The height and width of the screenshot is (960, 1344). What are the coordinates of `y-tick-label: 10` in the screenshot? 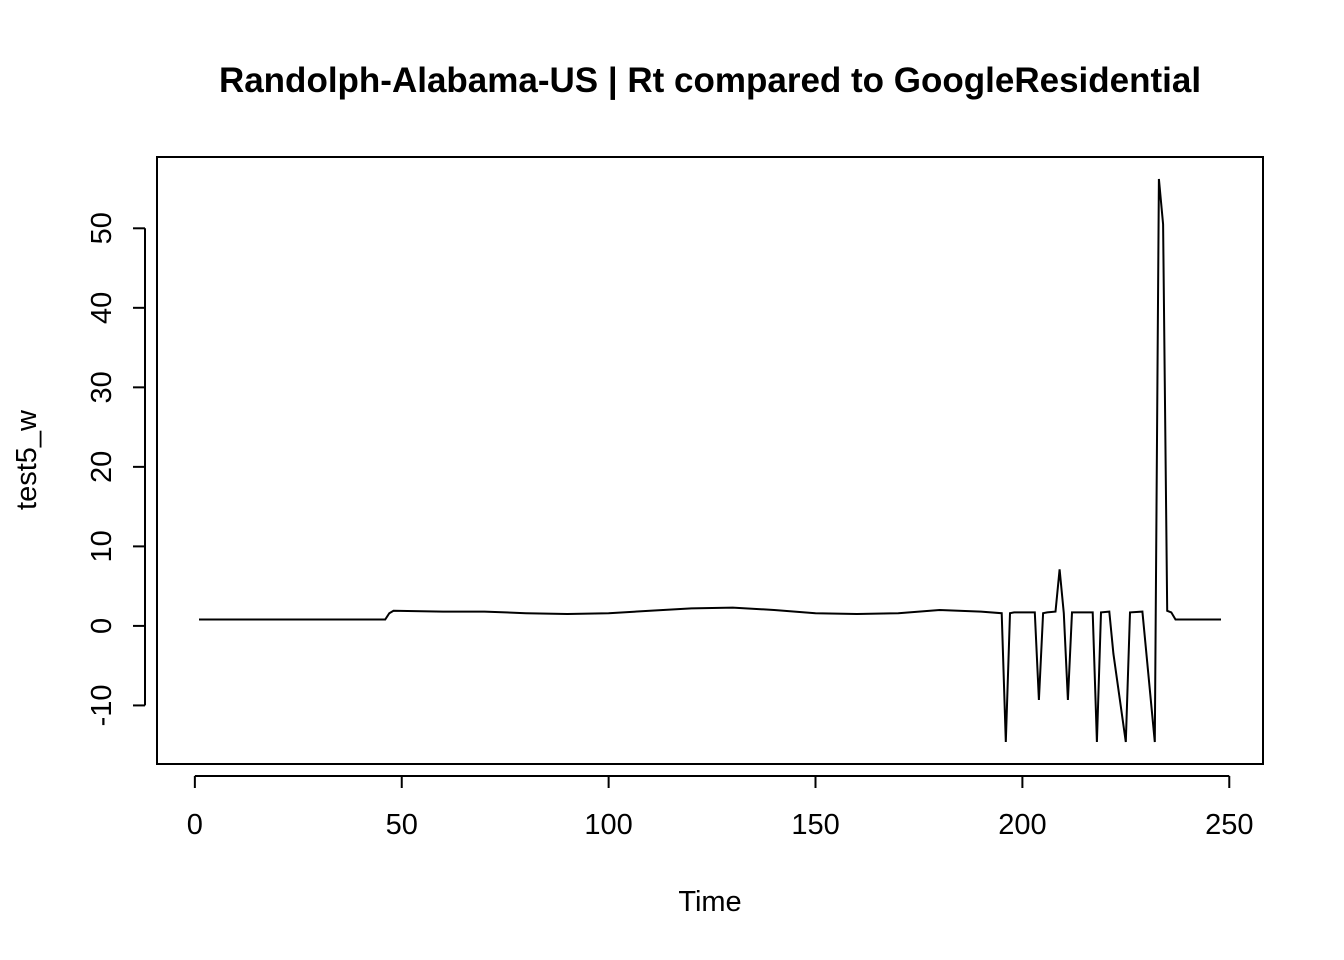 It's located at (102, 546).